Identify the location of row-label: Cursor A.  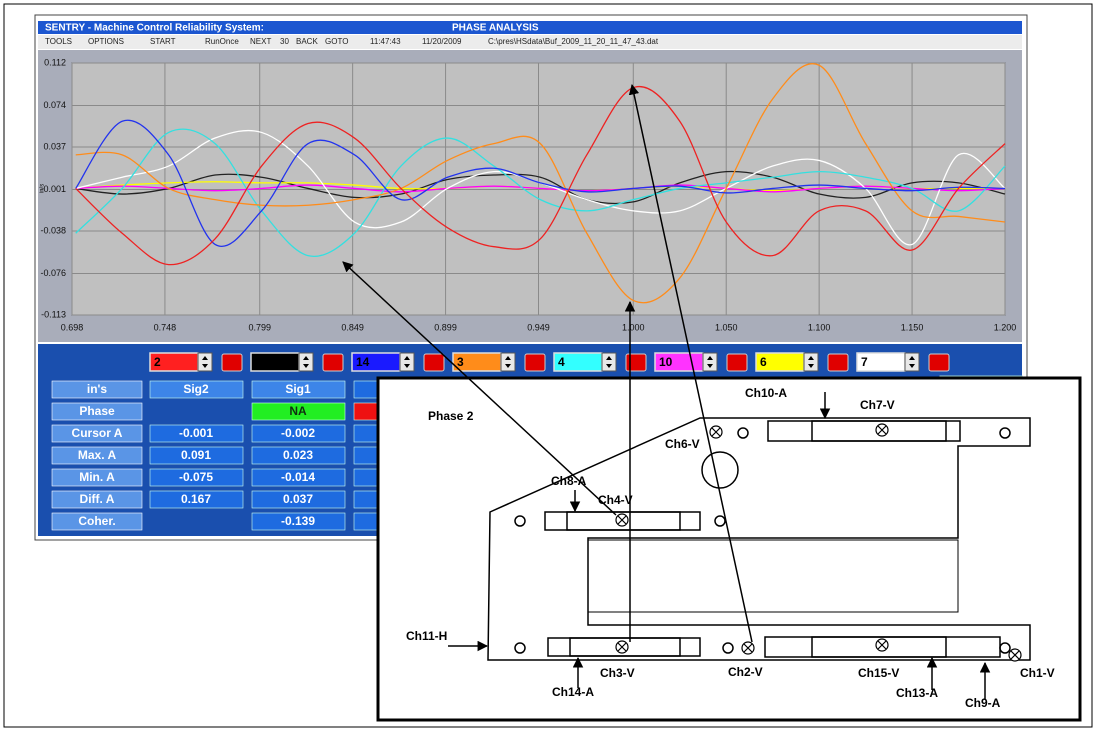
(97, 433).